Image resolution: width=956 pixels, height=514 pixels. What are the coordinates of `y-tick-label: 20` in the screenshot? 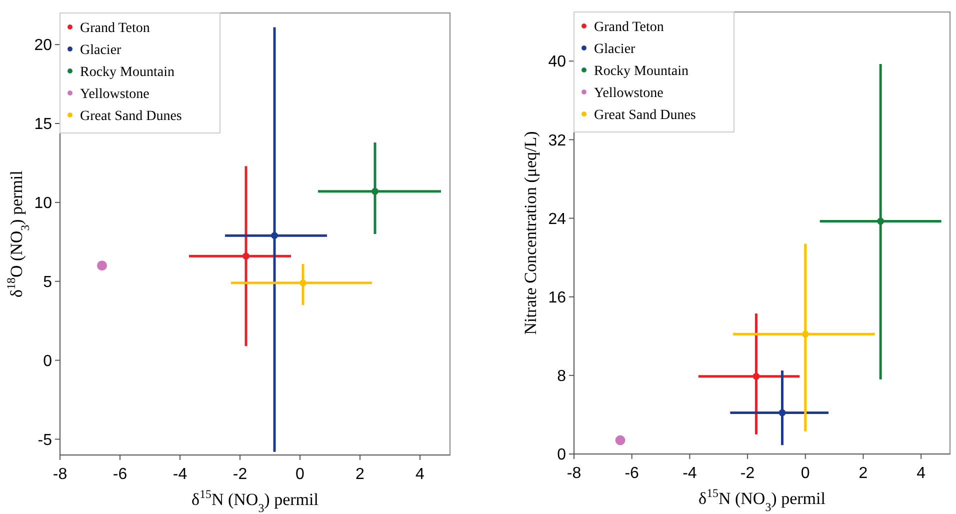 It's located at (43, 45).